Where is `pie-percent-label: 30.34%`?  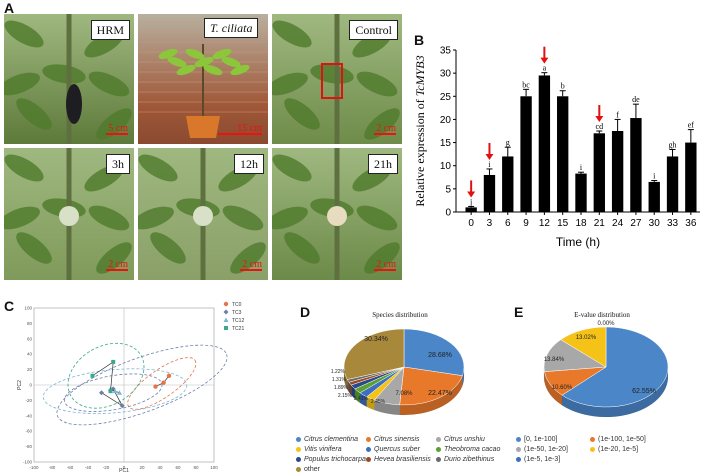
pie-percent-label: 30.34% is located at coordinates (376, 339).